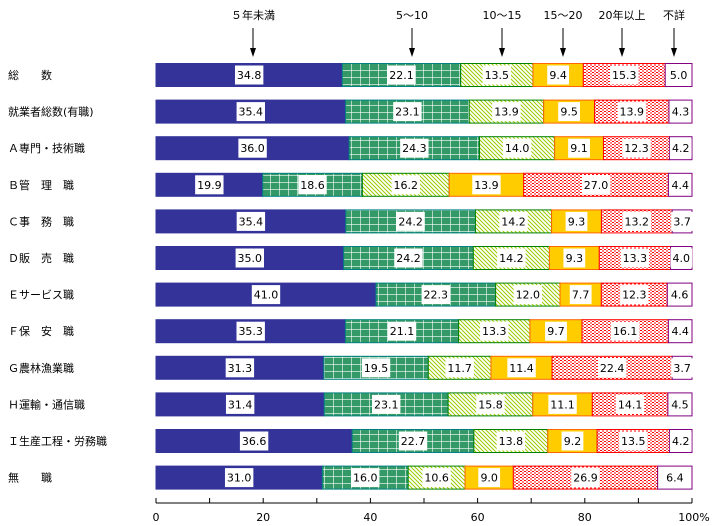  I want to click on data-label: 34.8, so click(249, 75).